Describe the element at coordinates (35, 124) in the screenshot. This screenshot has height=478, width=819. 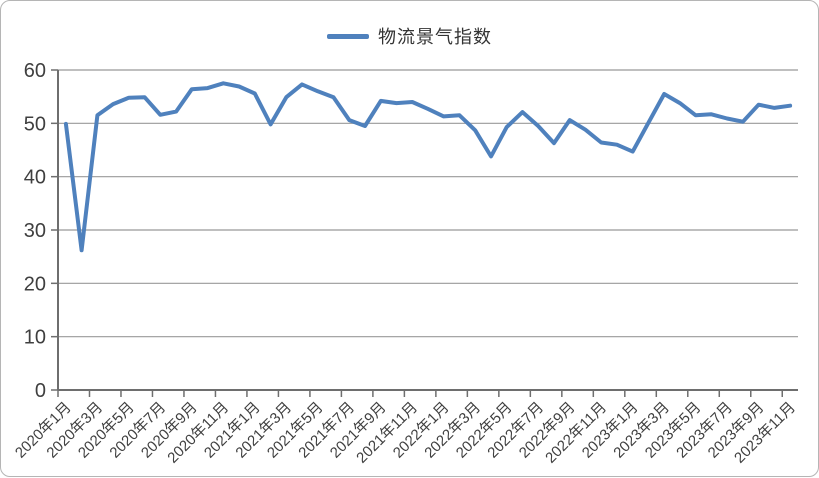
I see `y-axis-label: 50` at that location.